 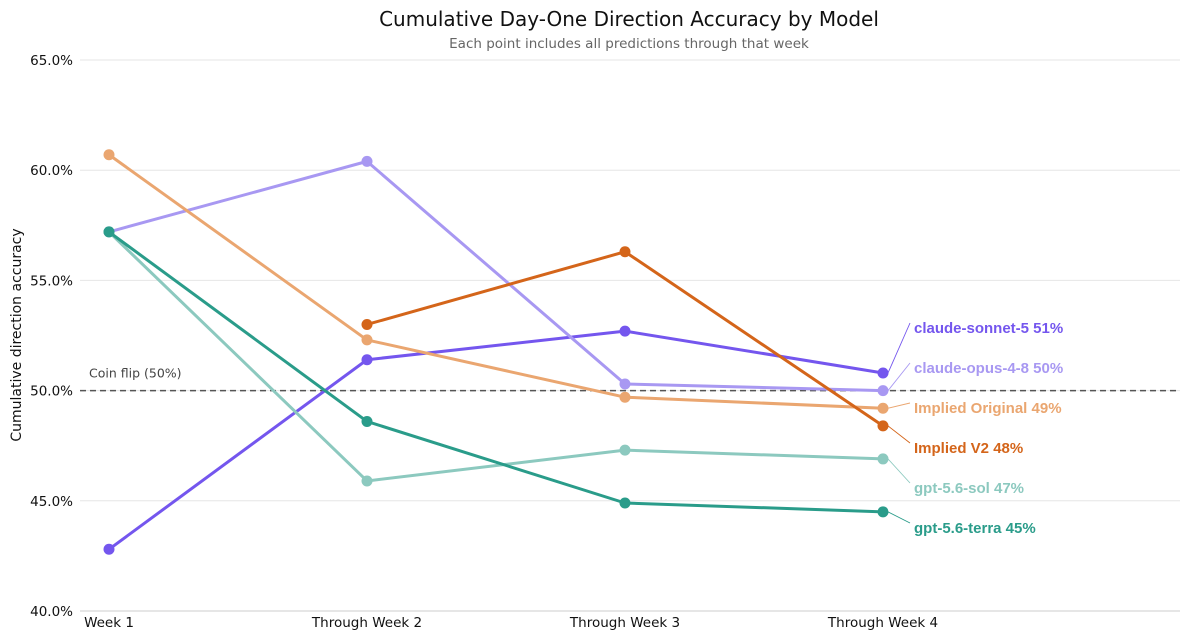 I want to click on series-end-label: claude-sonnet-5 51%, so click(x=988, y=328).